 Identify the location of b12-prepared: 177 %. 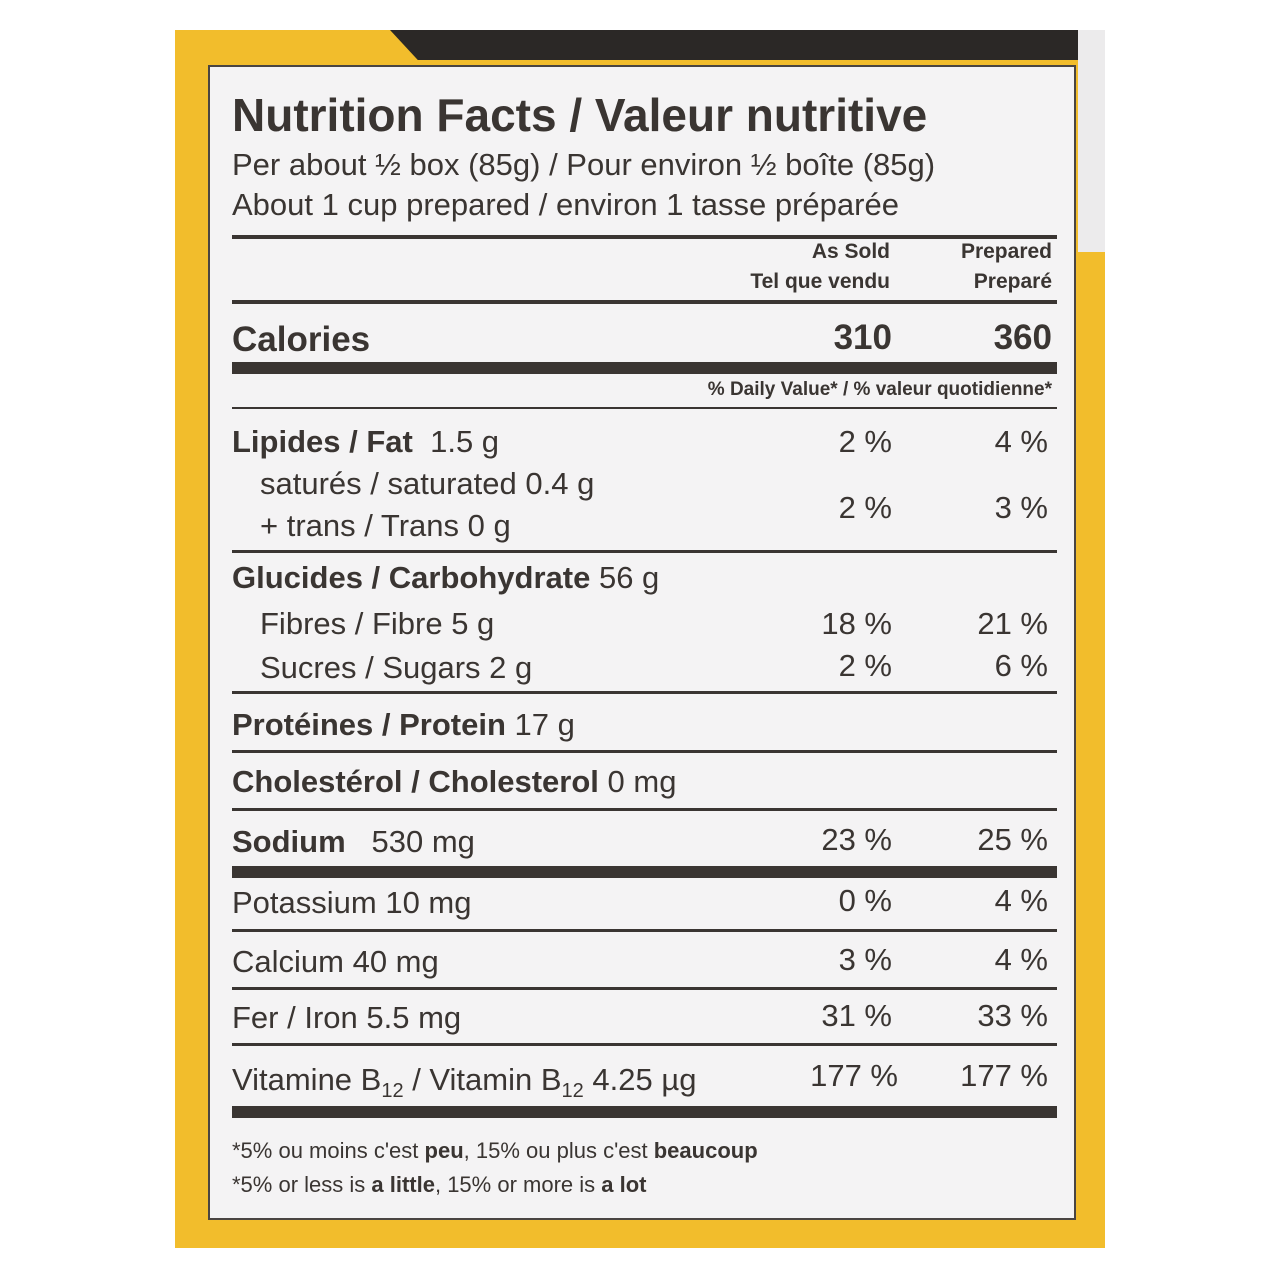
(1004, 1075).